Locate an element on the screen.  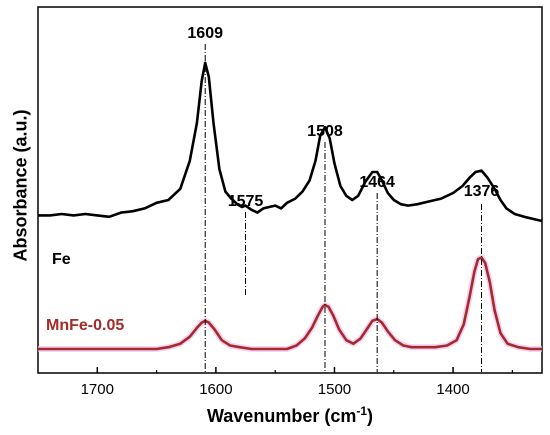
y-axis-label: Absorbance (a.u.) is located at coordinates (21, 185).